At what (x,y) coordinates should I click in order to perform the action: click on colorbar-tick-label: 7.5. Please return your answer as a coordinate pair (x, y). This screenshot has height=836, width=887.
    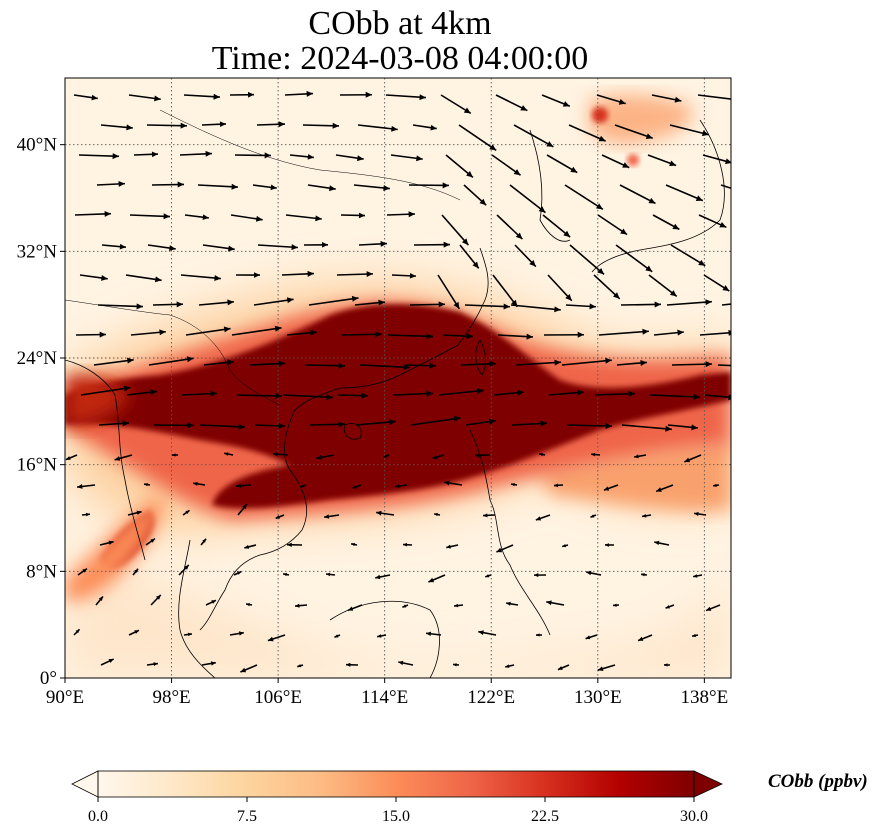
    Looking at the image, I should click on (247, 816).